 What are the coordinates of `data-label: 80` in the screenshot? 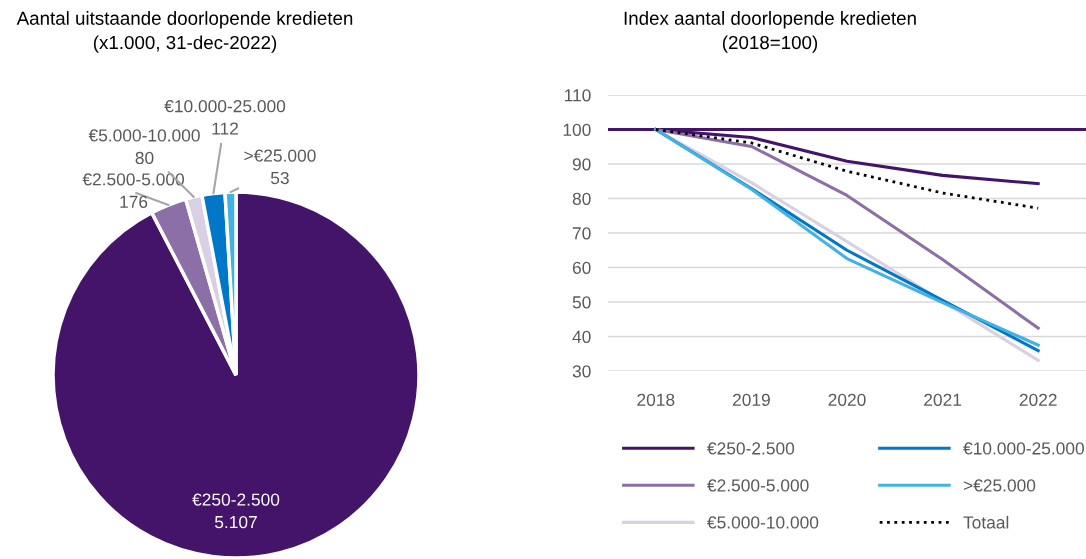 It's located at (144, 158).